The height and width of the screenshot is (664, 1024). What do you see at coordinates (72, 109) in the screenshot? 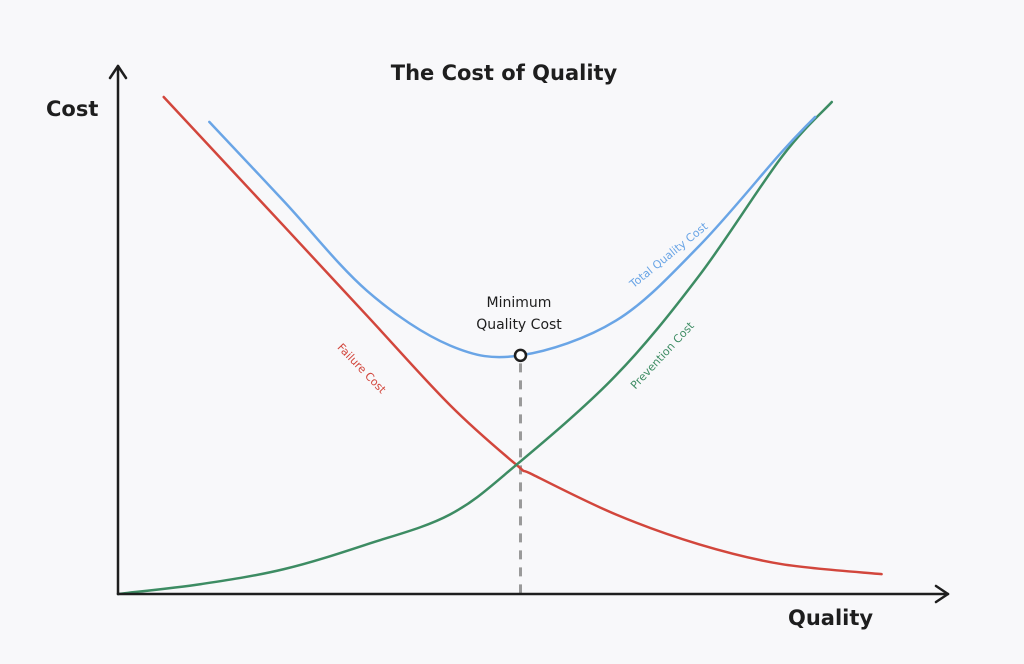
I see `y-axis-label: Cost` at bounding box center [72, 109].